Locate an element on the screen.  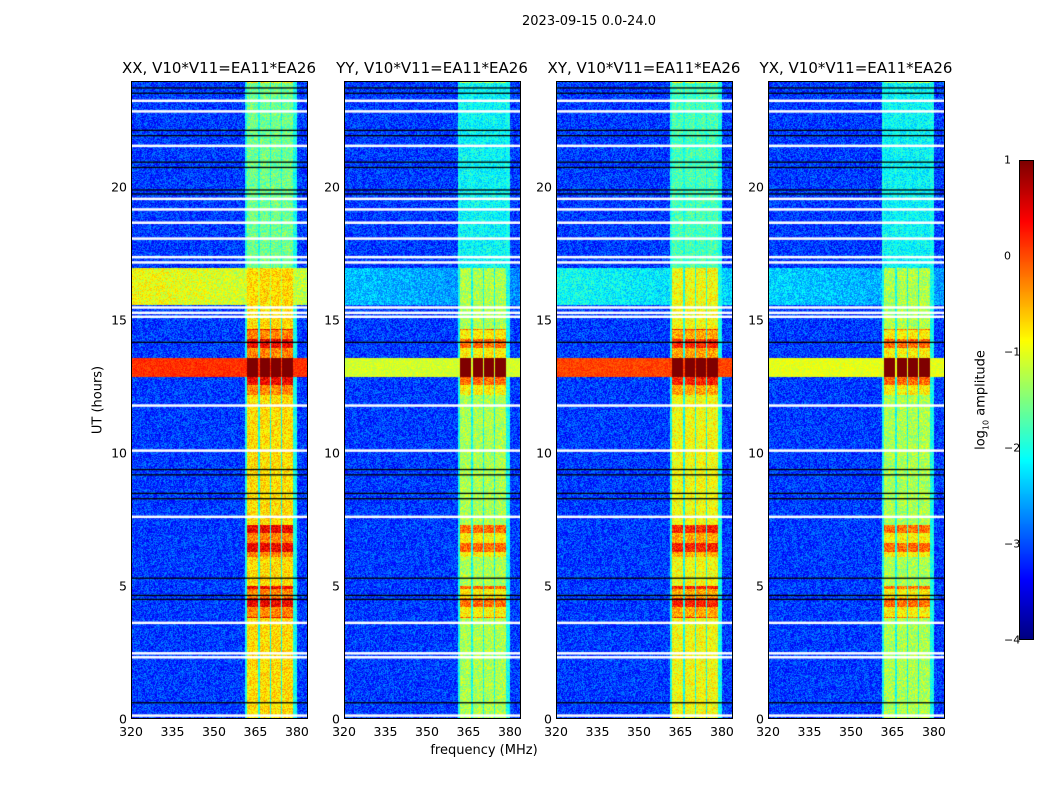
colorbar-tick-label: −3 is located at coordinates (1012, 544).